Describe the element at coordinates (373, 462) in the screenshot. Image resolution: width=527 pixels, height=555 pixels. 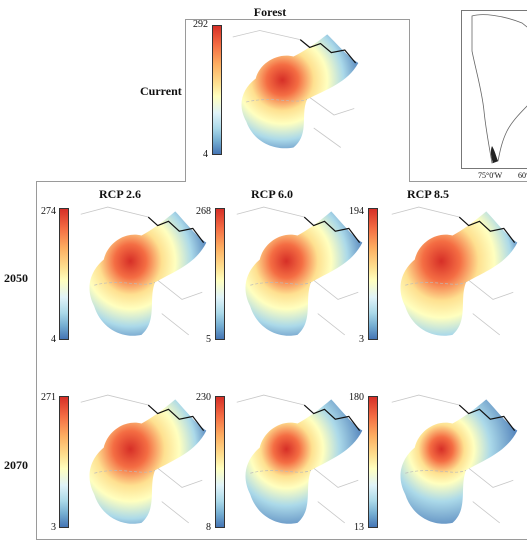
I see `scale-bar-2070-rcp85` at that location.